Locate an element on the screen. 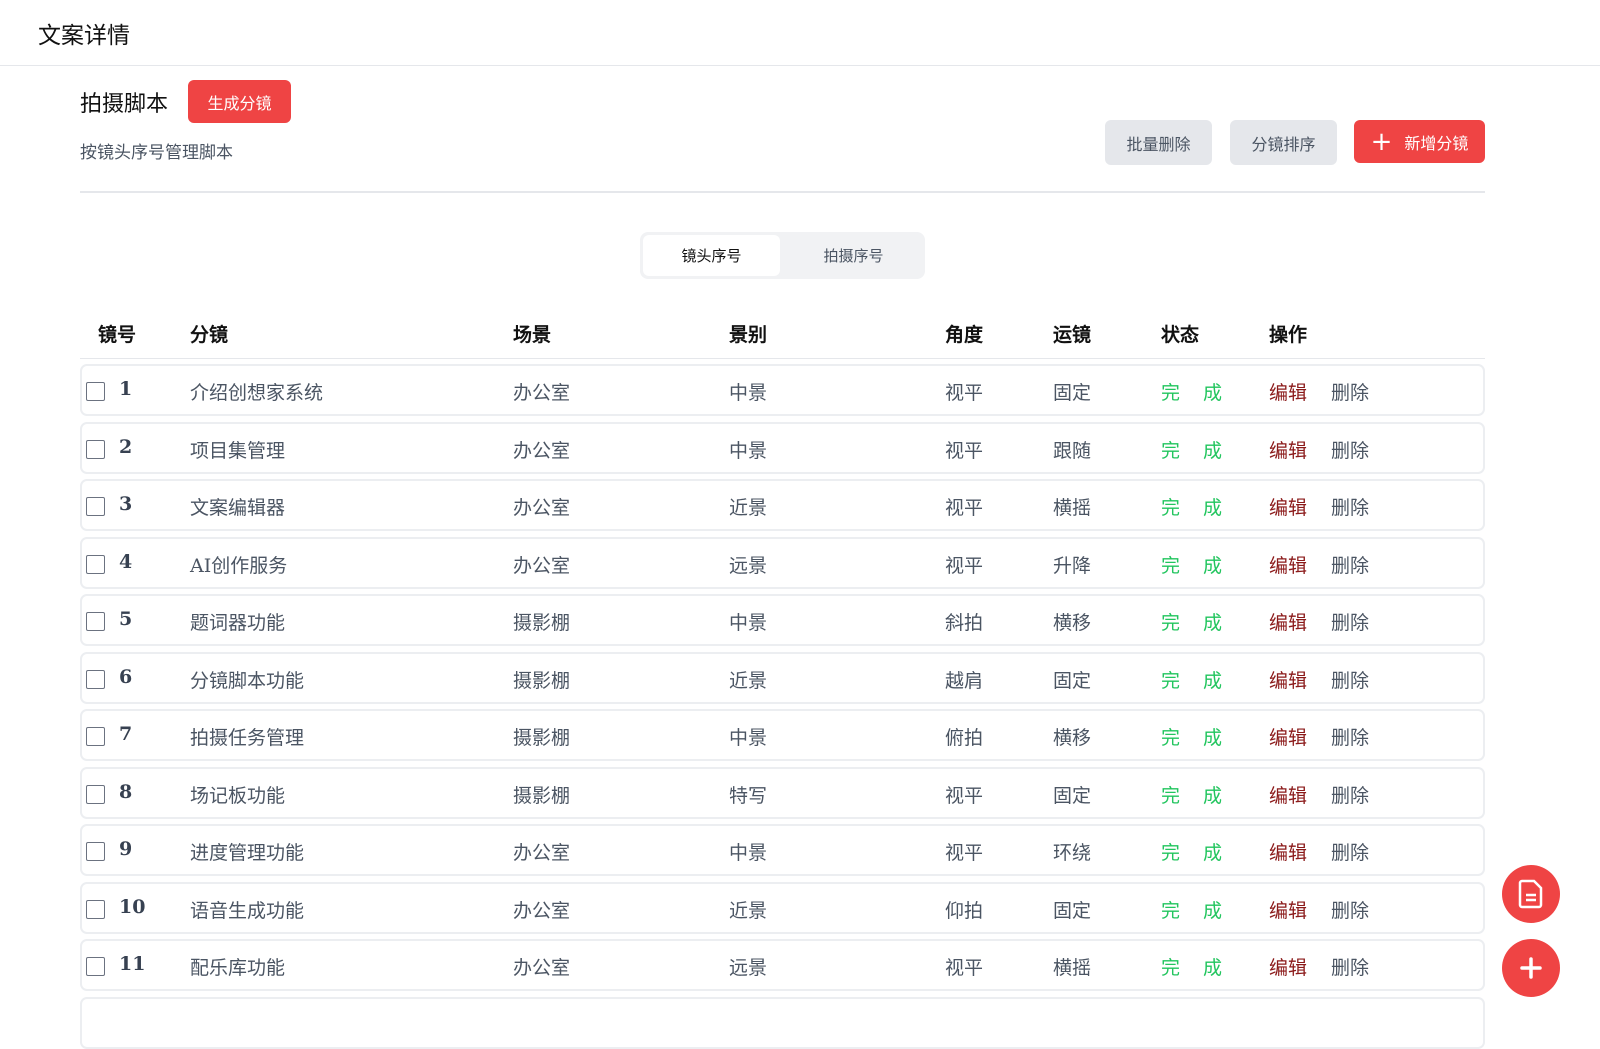 This screenshot has height=1049, width=1600. table-row: 6 分镜脚本功能 摄影棚 近景 越肩 固定 完 成 编辑 删除 is located at coordinates (782, 677).